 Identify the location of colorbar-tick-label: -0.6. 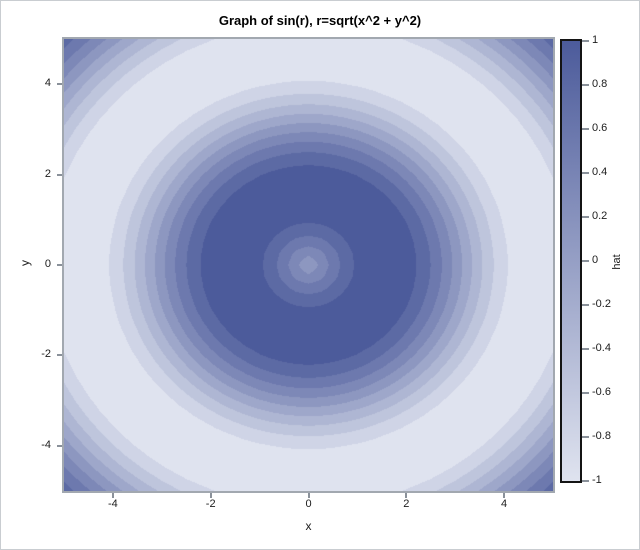
(601, 392).